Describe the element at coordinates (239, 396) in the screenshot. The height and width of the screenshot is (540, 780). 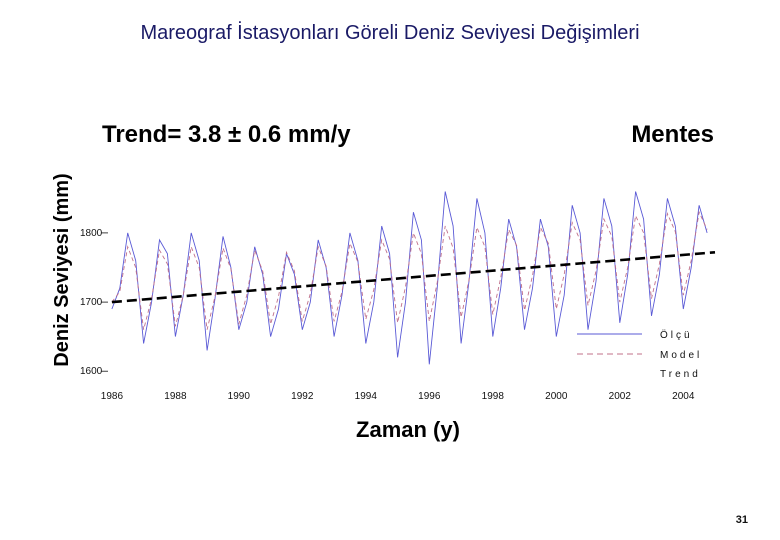
I see `x-tick-label: 1990` at that location.